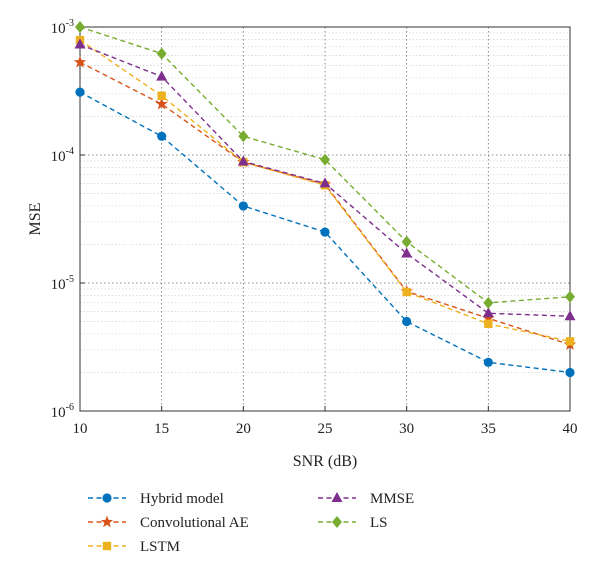 The height and width of the screenshot is (575, 600). Describe the element at coordinates (62, 411) in the screenshot. I see `y-tick-label: 10⁻⁶` at that location.